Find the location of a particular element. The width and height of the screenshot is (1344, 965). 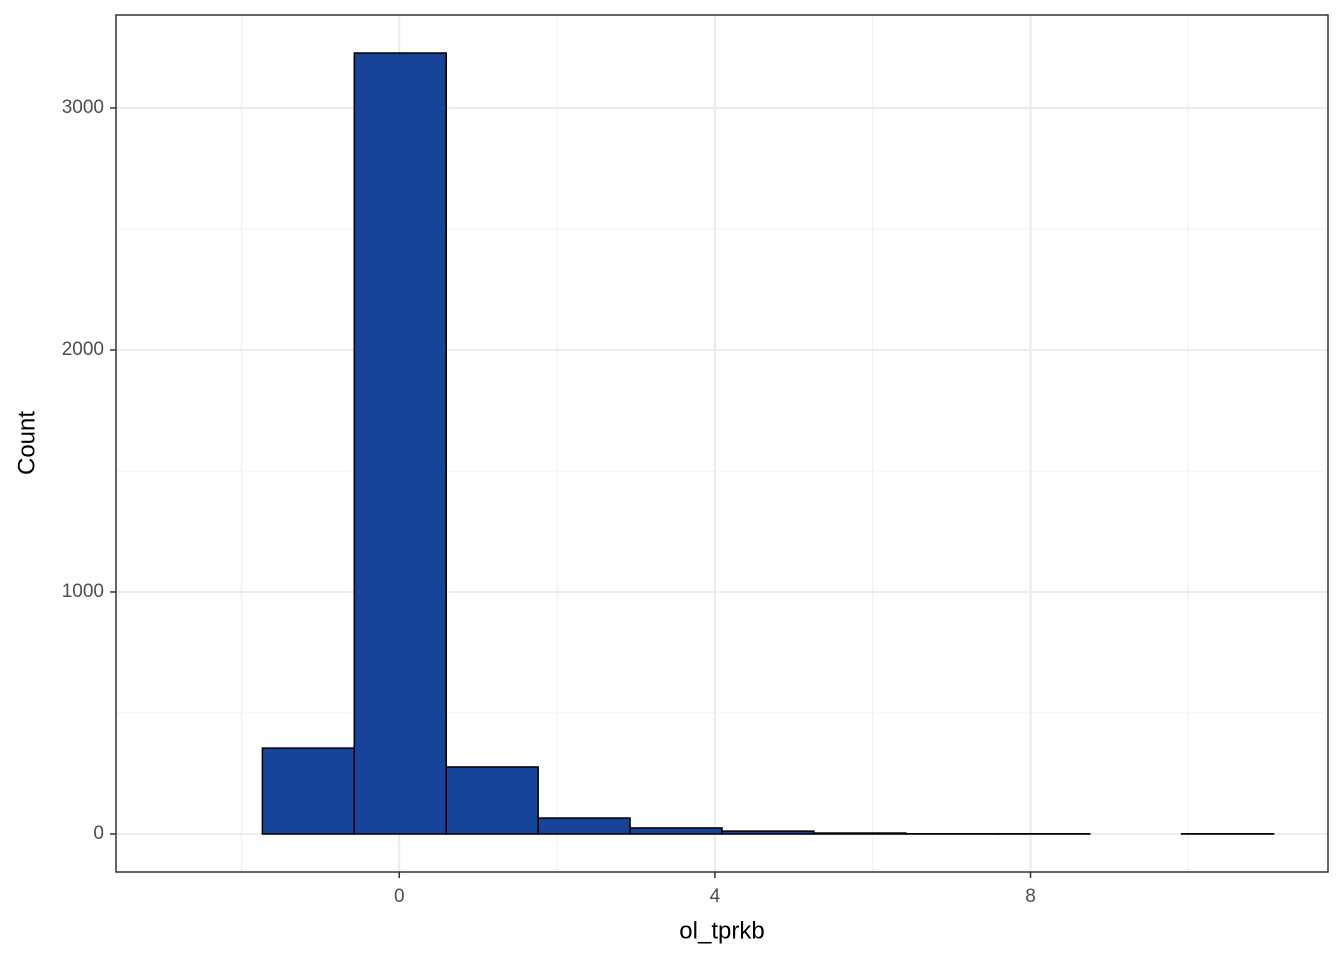

x-tick-label: 4 is located at coordinates (715, 896).